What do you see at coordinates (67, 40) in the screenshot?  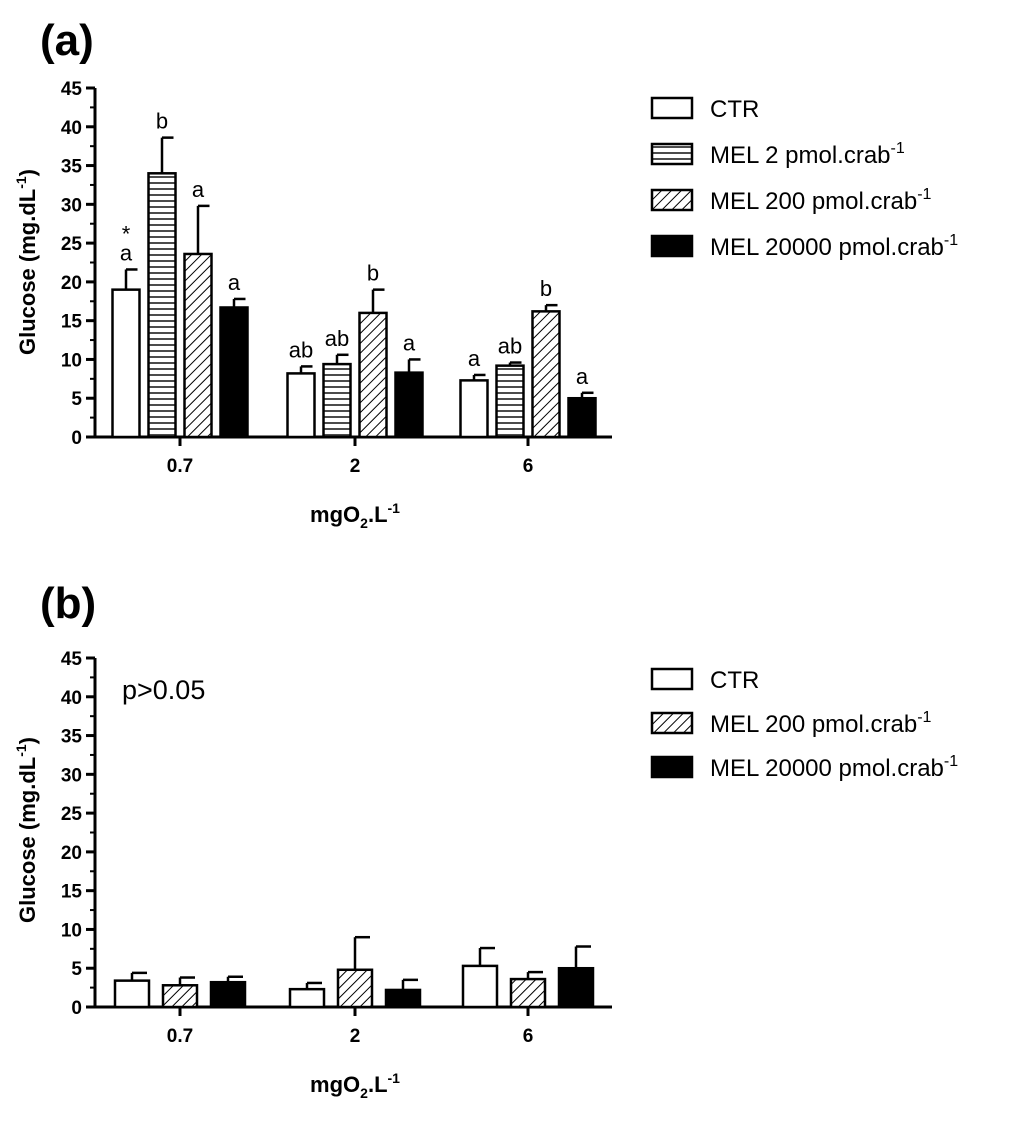 I see `panel-label-a: (a)` at bounding box center [67, 40].